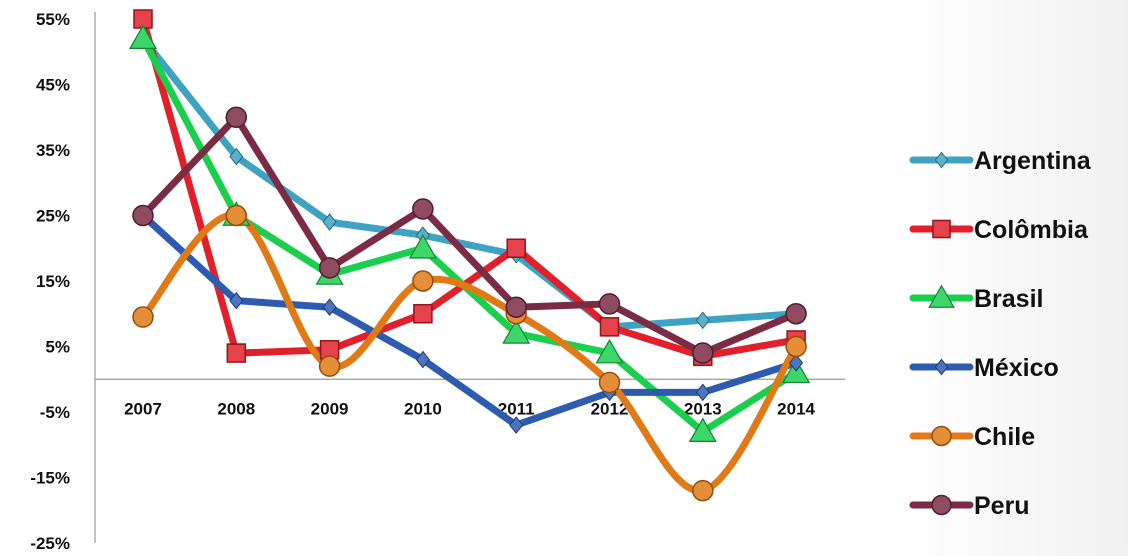  I want to click on legend-swatch-marker-peru, so click(941, 505).